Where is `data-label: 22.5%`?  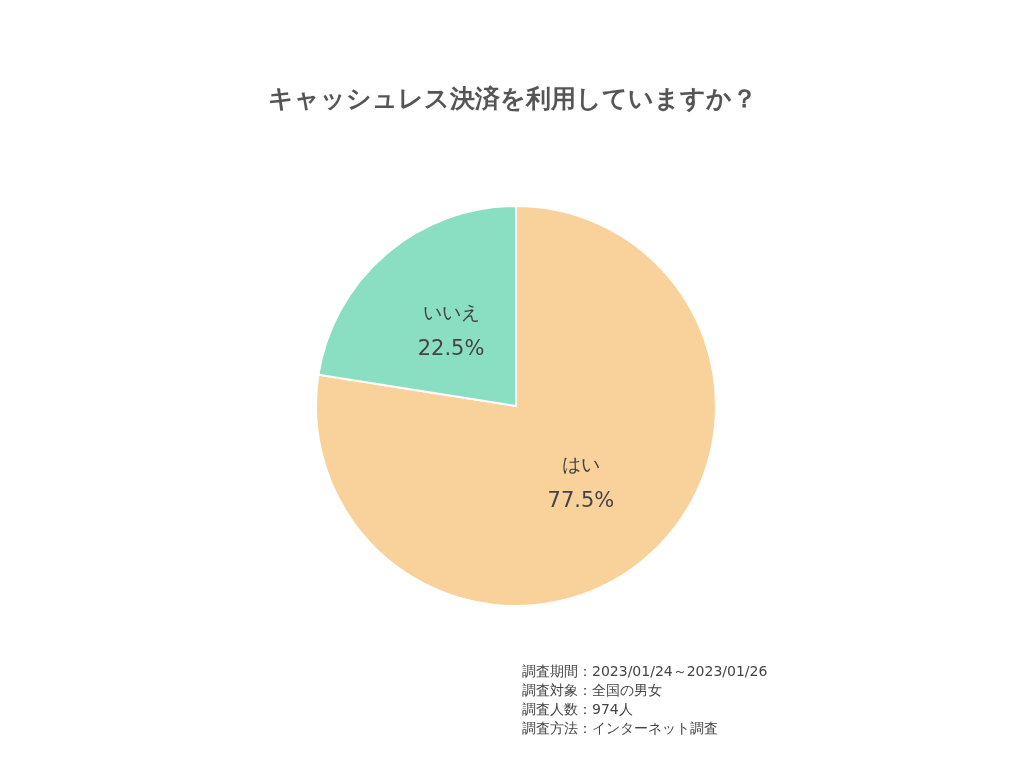
data-label: 22.5% is located at coordinates (451, 347).